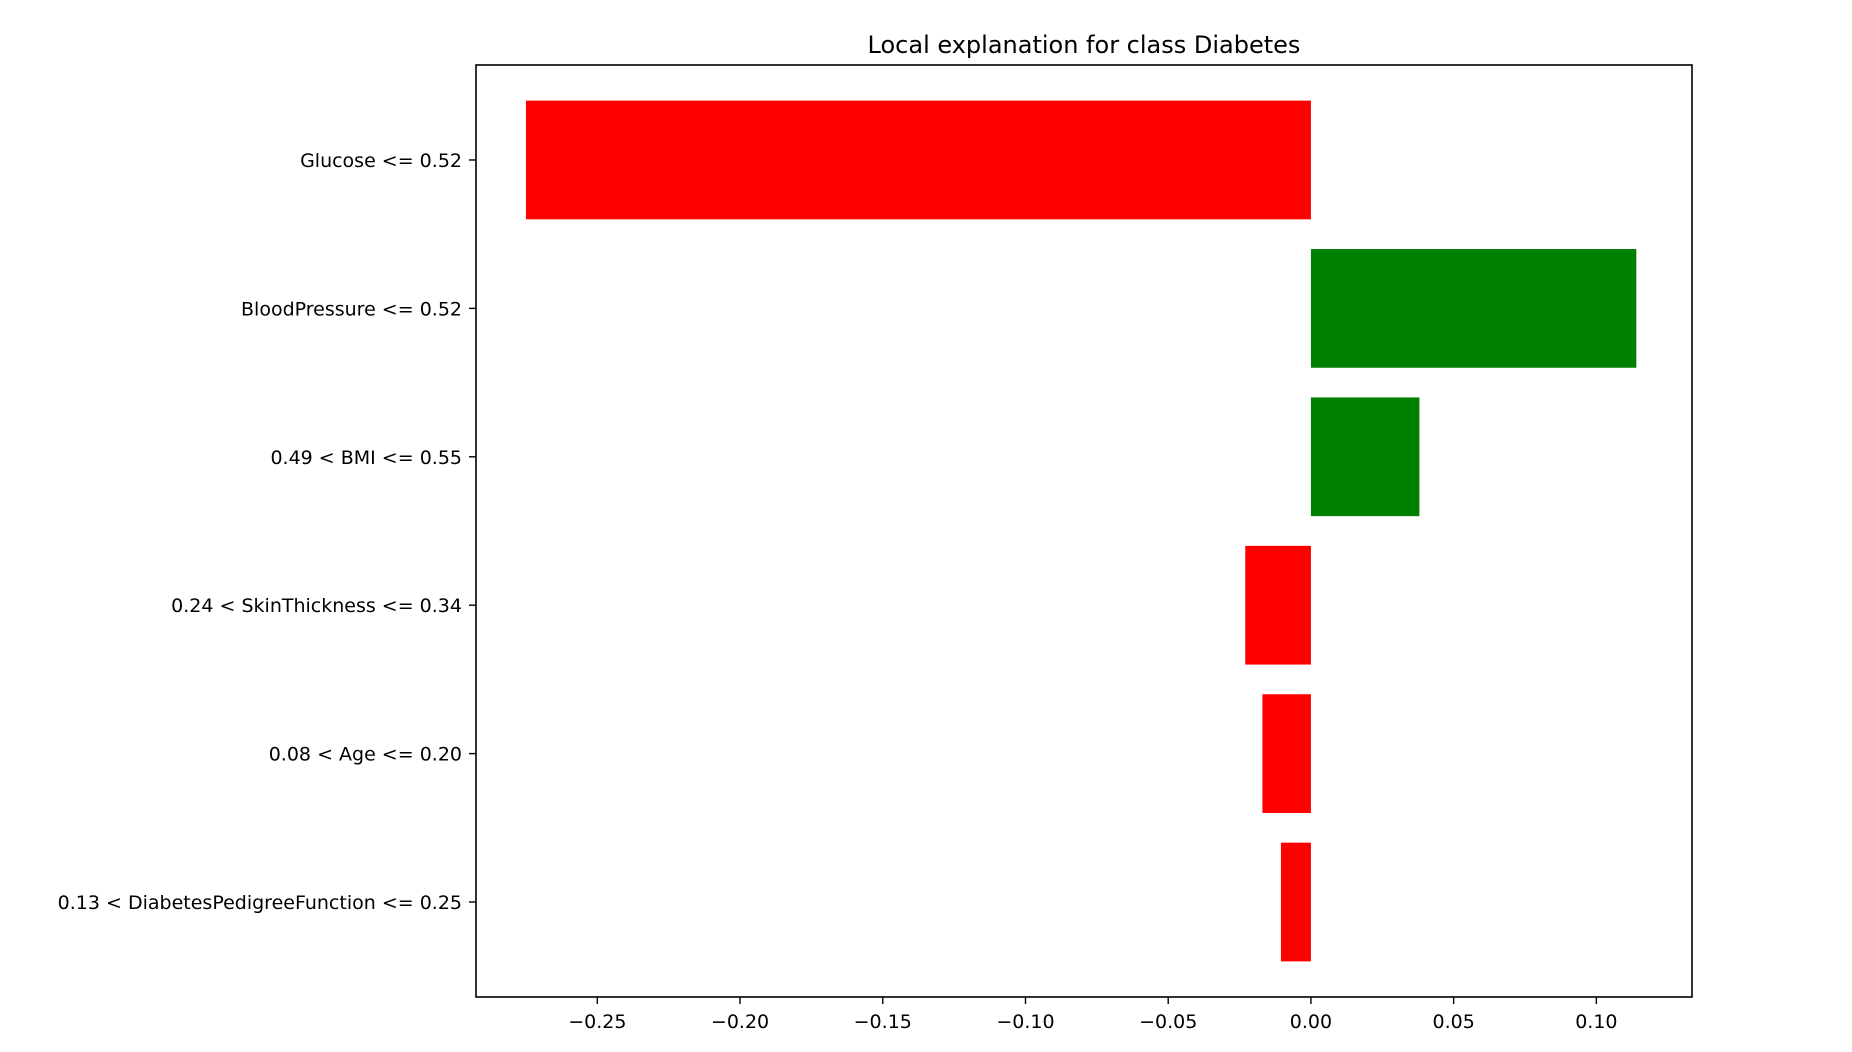  Describe the element at coordinates (1311, 1022) in the screenshot. I see `x-tick-label: 0.00` at that location.